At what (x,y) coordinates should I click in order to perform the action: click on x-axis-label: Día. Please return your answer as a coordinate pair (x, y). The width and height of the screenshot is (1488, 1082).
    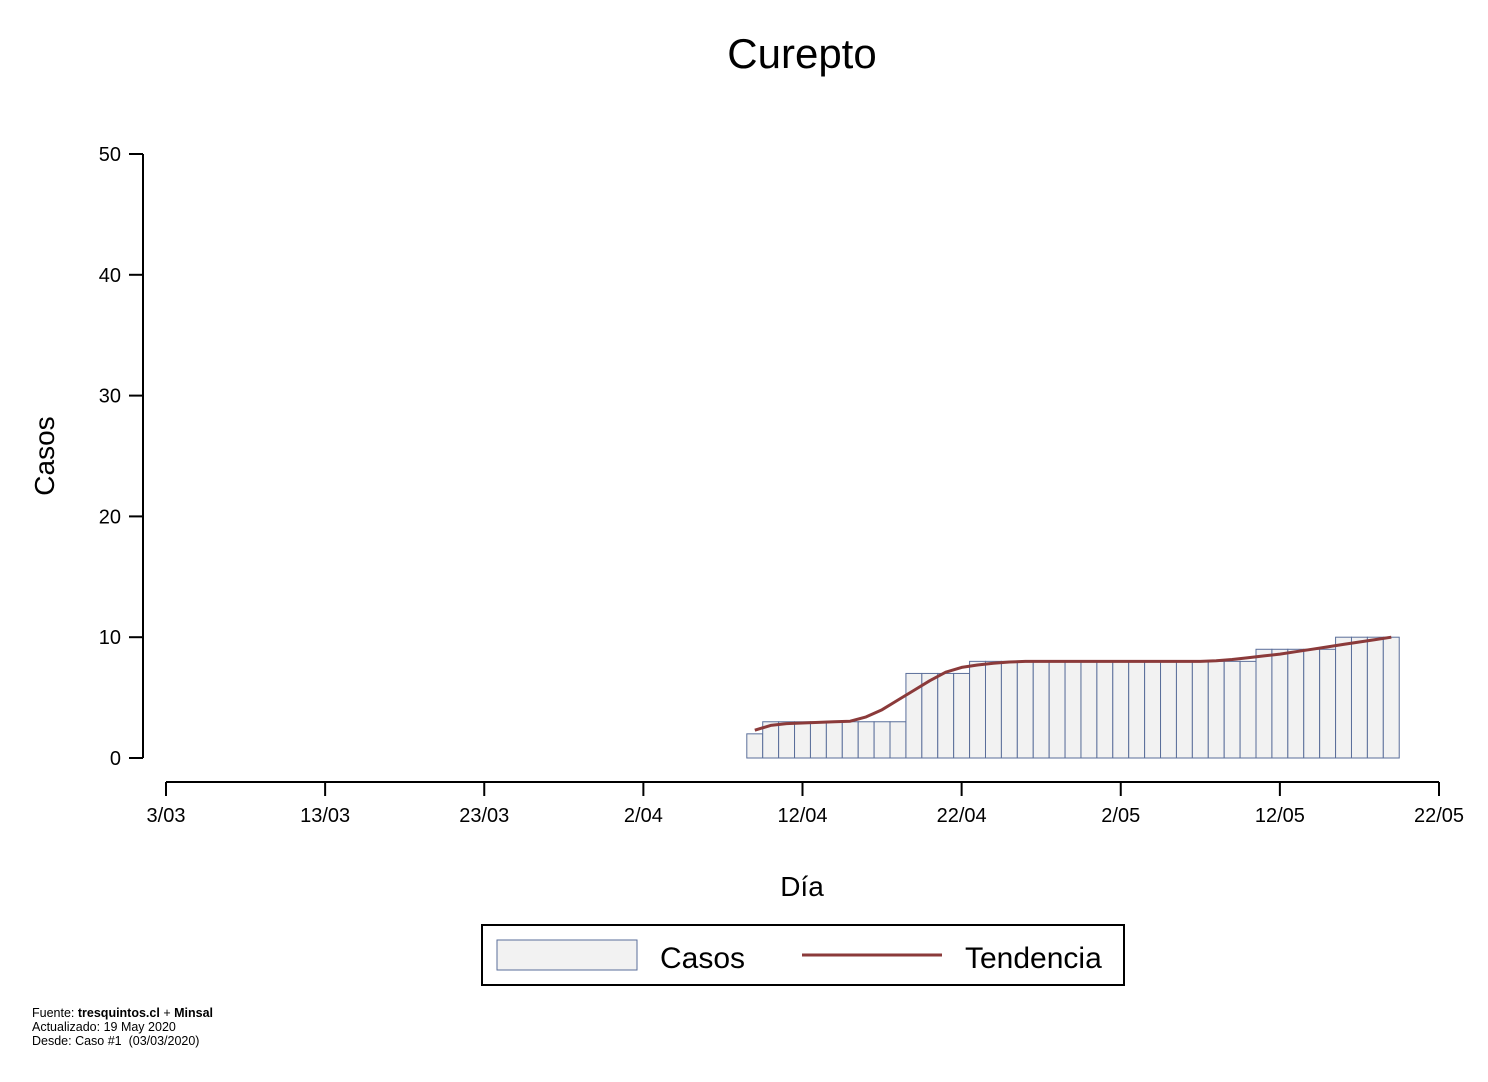
    Looking at the image, I should click on (802, 886).